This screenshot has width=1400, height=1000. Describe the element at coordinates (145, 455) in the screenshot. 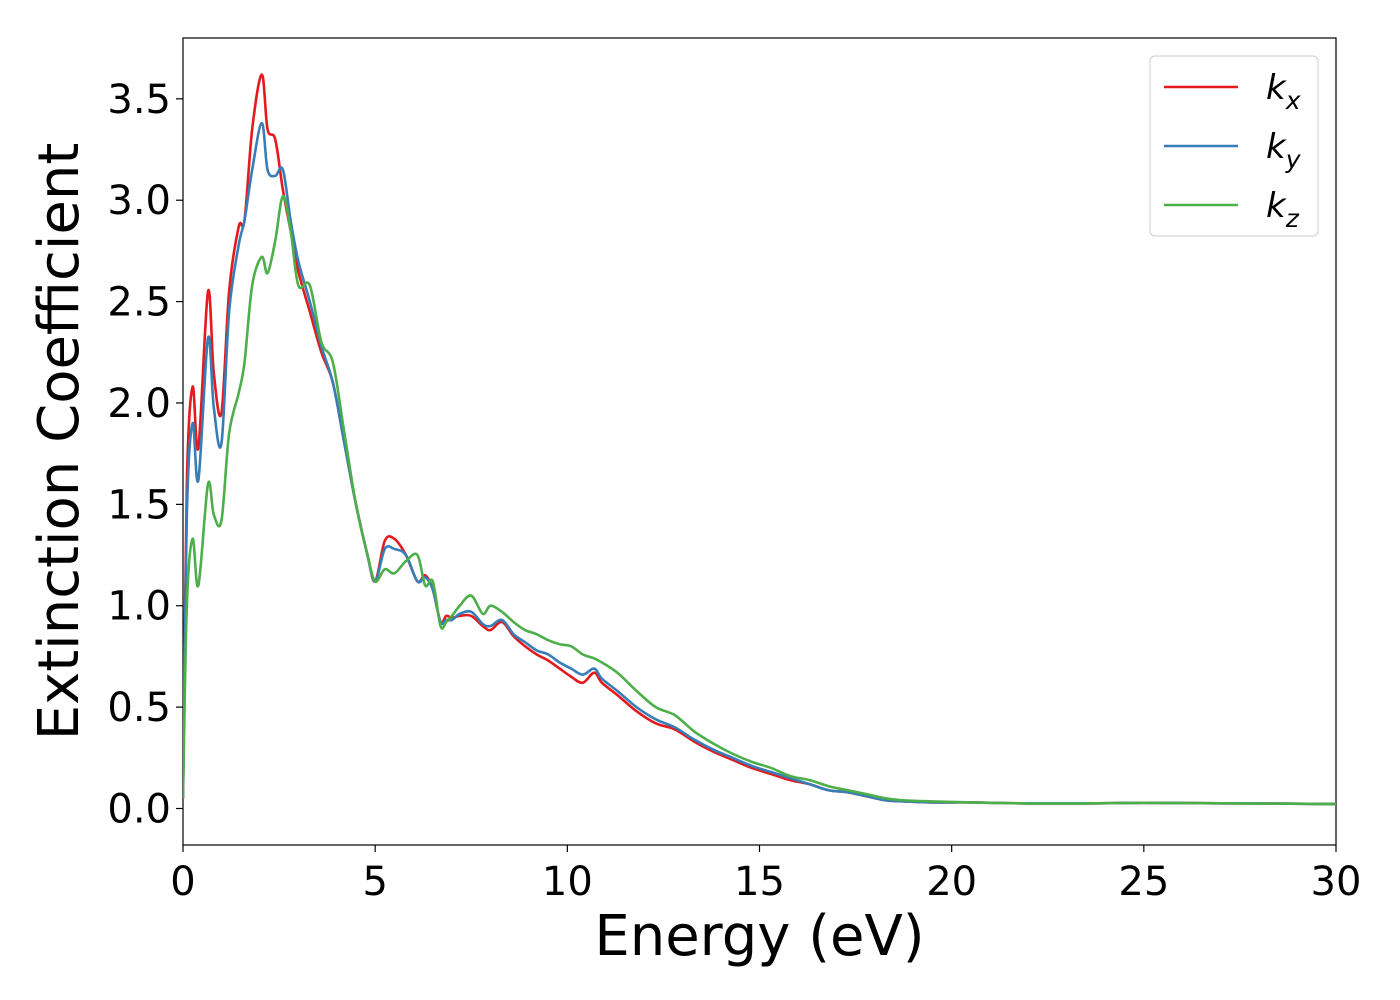

I see `y-axis-ticks: 0.0 0.5 1.0 1.5 2.0 2.5 3.0 3.5` at that location.